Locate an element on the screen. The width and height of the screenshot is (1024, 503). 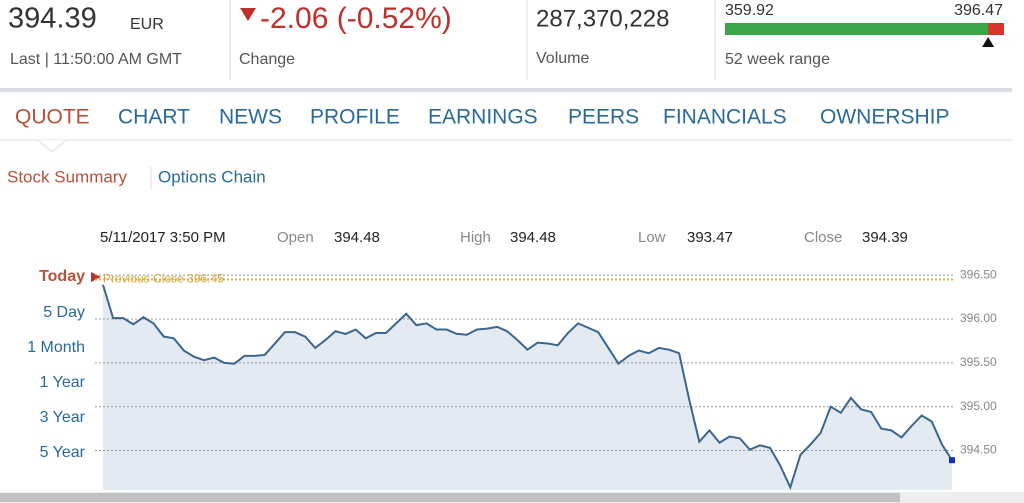
today-arrow is located at coordinates (96, 277).